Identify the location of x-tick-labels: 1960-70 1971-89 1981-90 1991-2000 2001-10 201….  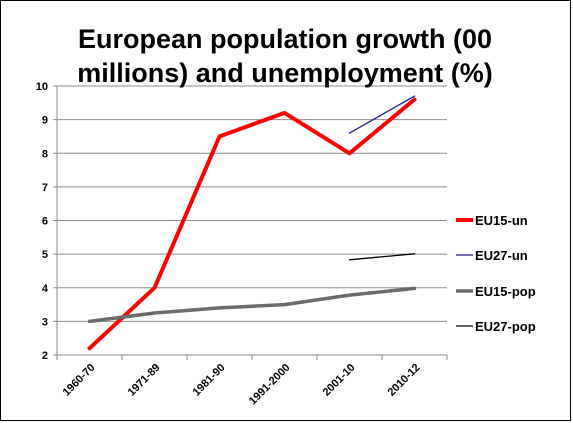
(242, 385).